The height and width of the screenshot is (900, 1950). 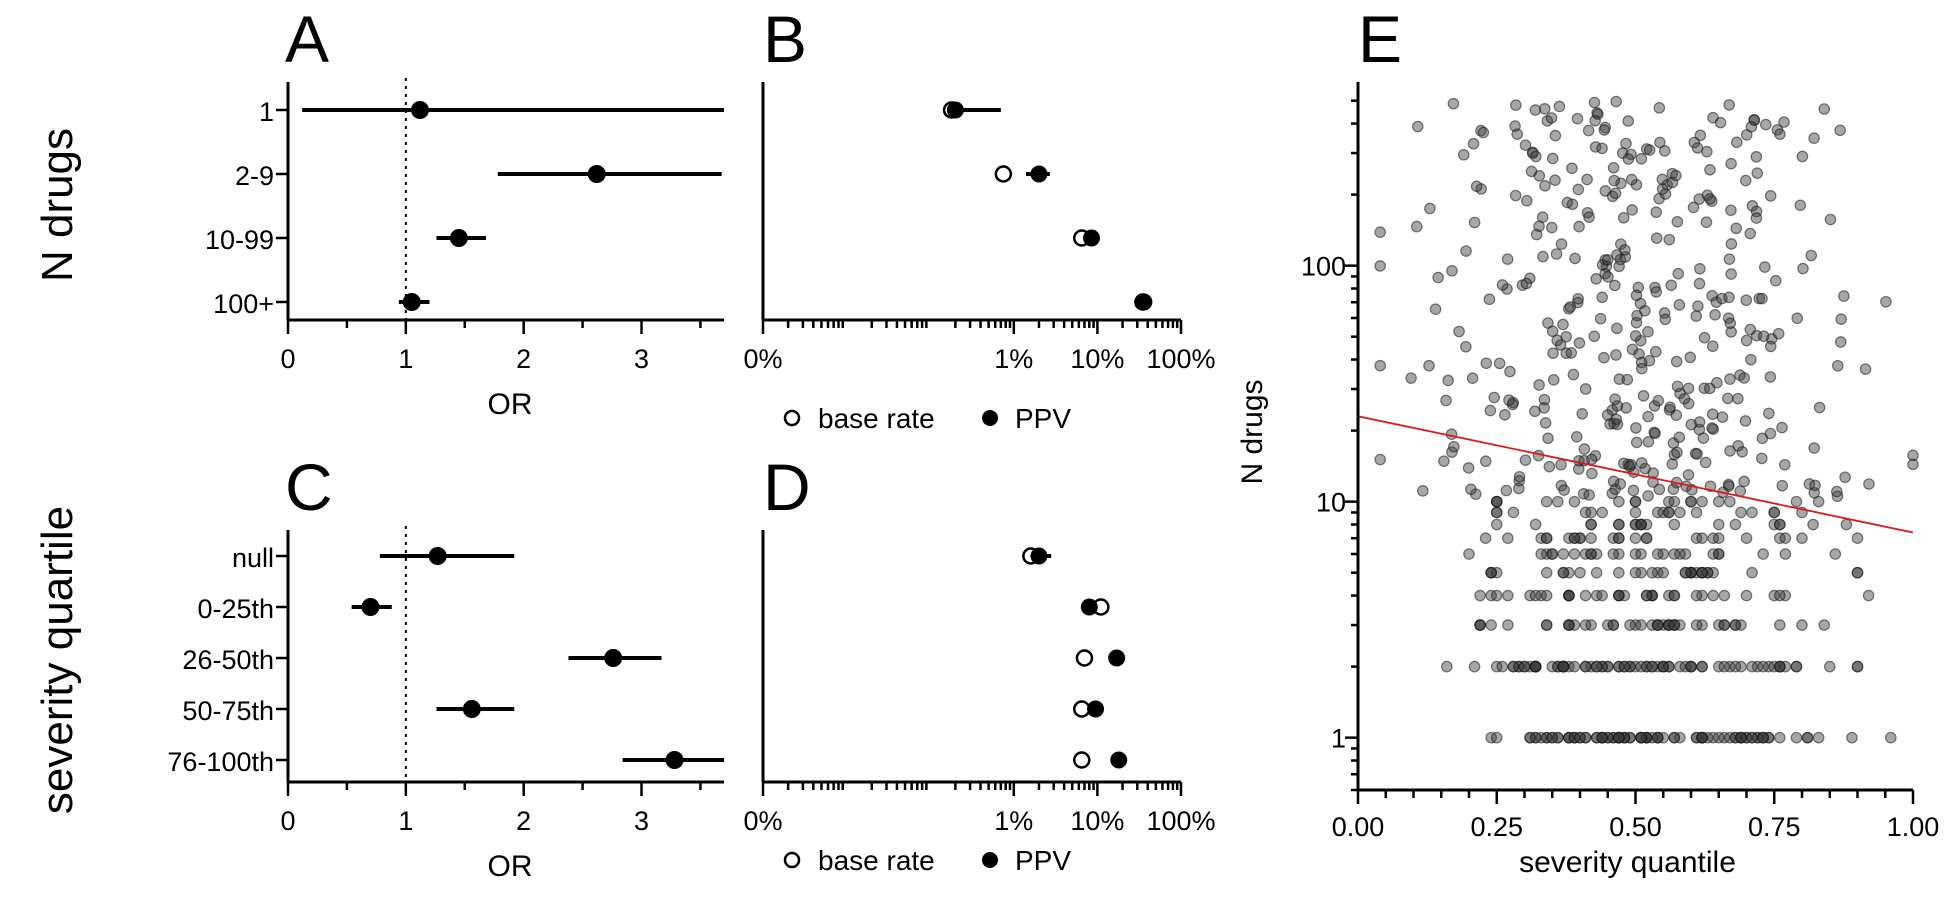 What do you see at coordinates (1144, 302) in the screenshot?
I see `panel-b-ppv-point` at bounding box center [1144, 302].